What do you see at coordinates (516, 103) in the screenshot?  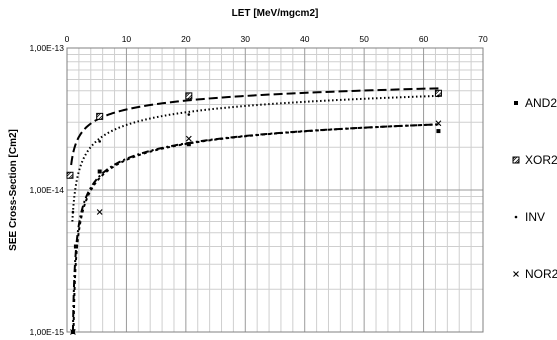 I see `legend-marker-and2` at bounding box center [516, 103].